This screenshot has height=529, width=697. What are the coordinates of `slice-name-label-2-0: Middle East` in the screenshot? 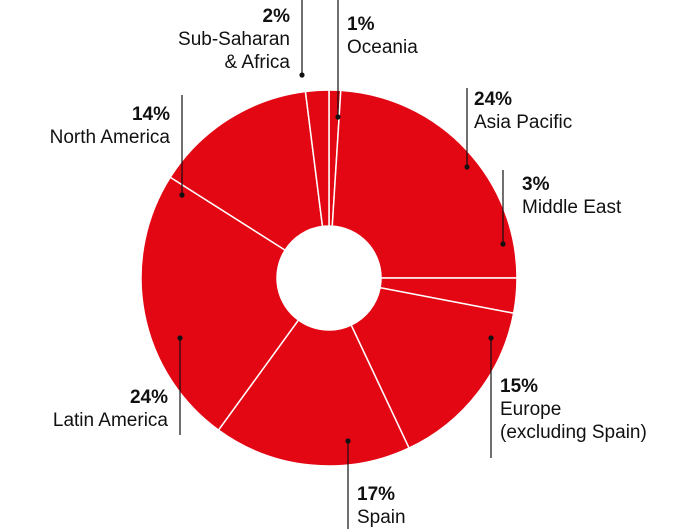 It's located at (572, 207).